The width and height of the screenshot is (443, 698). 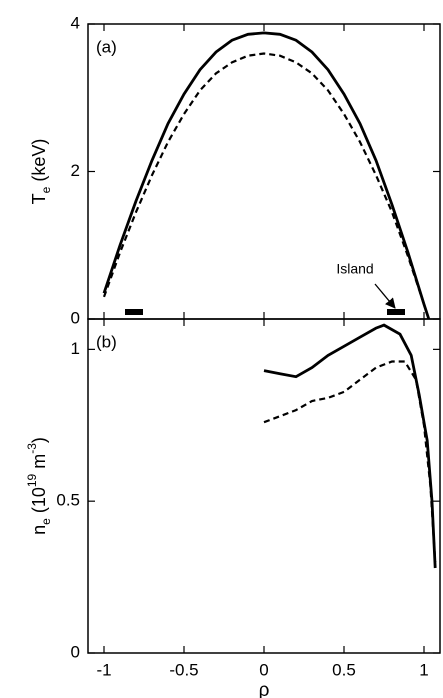 What do you see at coordinates (423, 669) in the screenshot?
I see `x-tick-label: 1` at bounding box center [423, 669].